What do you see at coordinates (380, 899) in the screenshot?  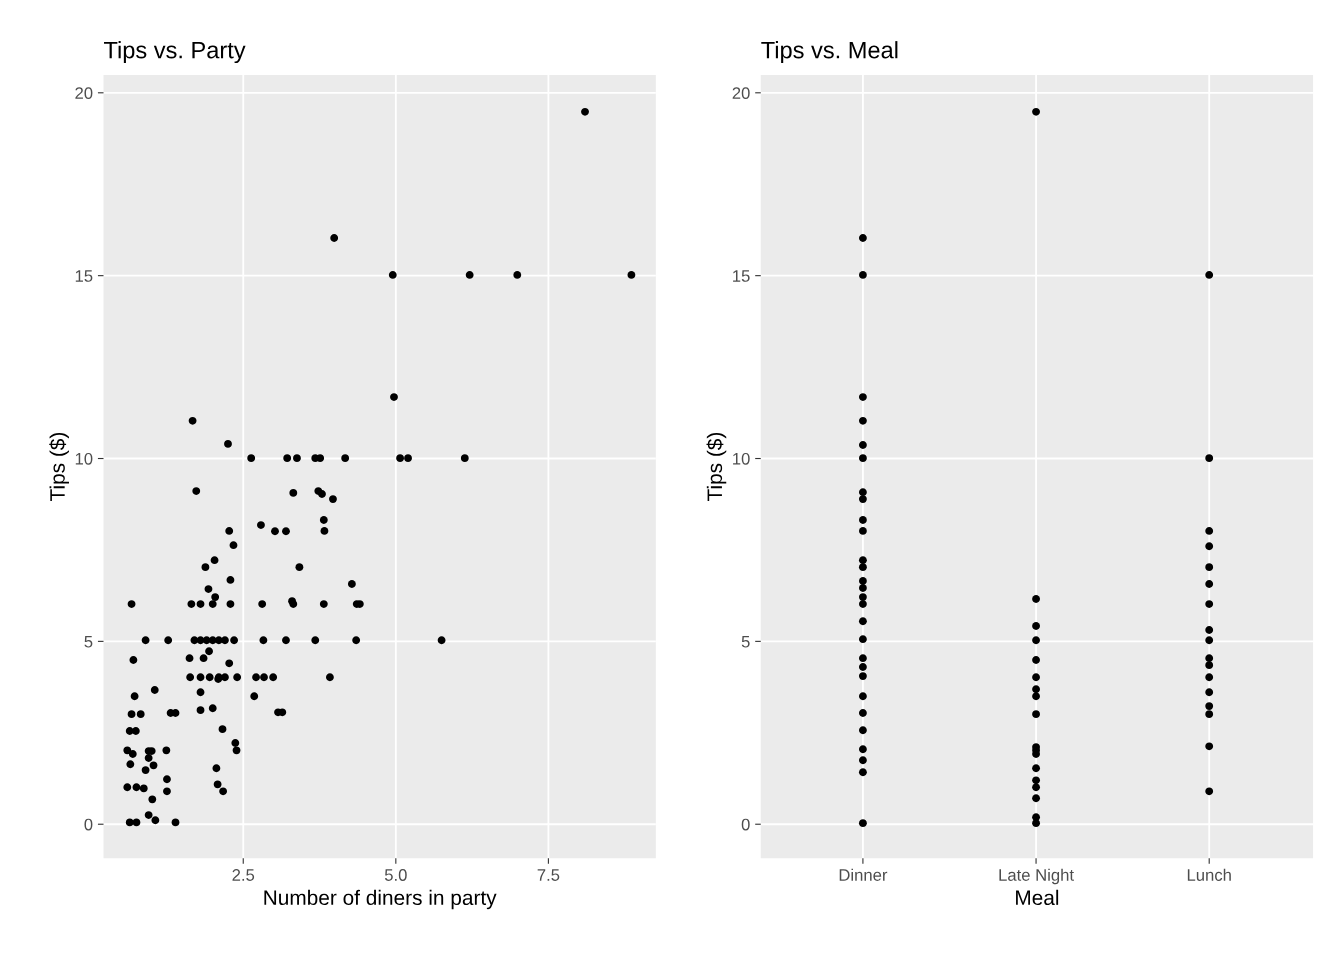 I see `x-axis-title: Number of diners in party` at bounding box center [380, 899].